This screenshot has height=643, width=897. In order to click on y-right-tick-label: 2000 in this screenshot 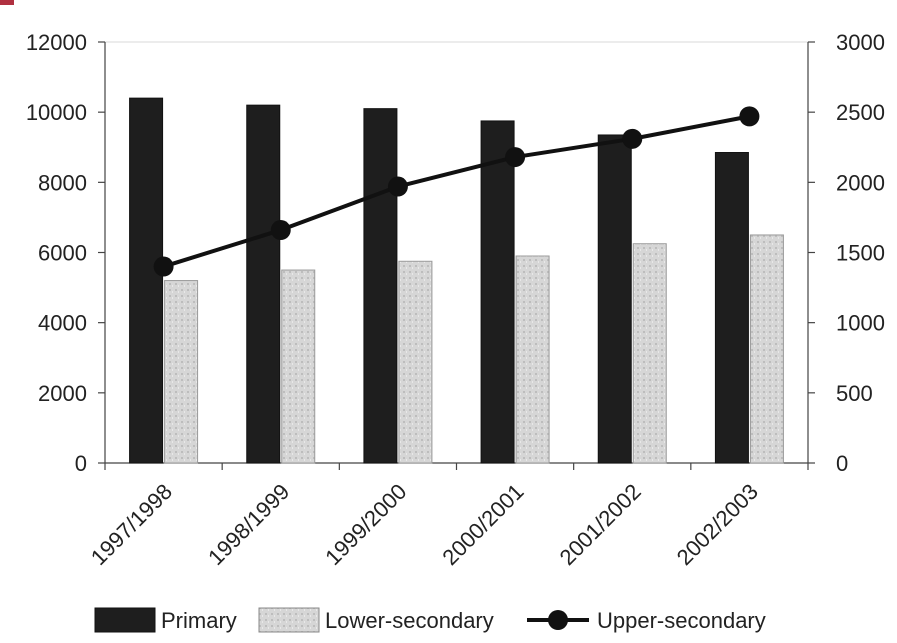, I will do `click(860, 182)`.